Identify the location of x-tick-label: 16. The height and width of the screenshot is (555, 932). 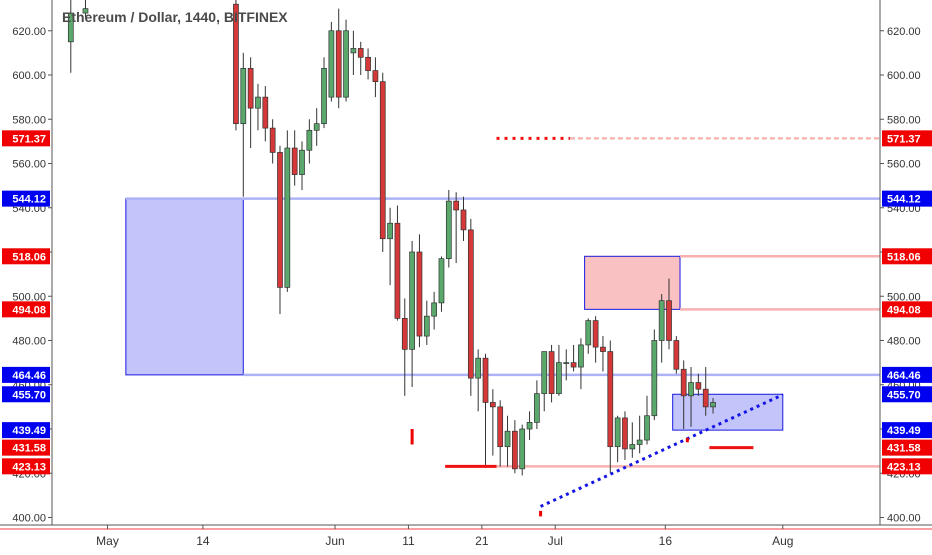
(666, 541).